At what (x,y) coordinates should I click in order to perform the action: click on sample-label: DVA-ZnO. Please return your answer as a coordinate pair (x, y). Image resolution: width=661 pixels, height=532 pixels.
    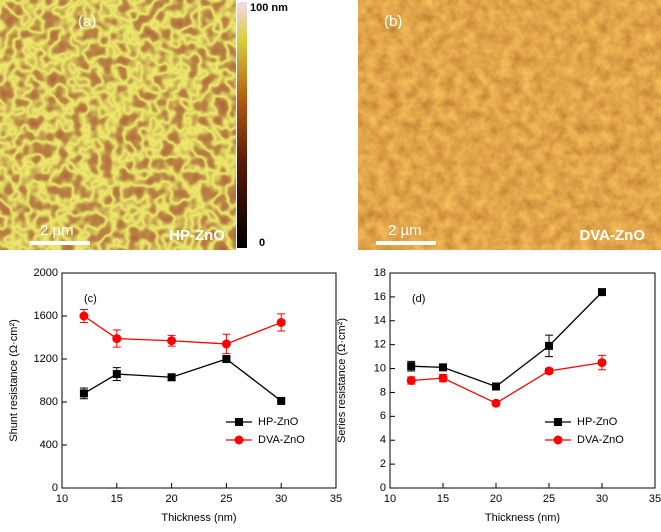
    Looking at the image, I should click on (612, 235).